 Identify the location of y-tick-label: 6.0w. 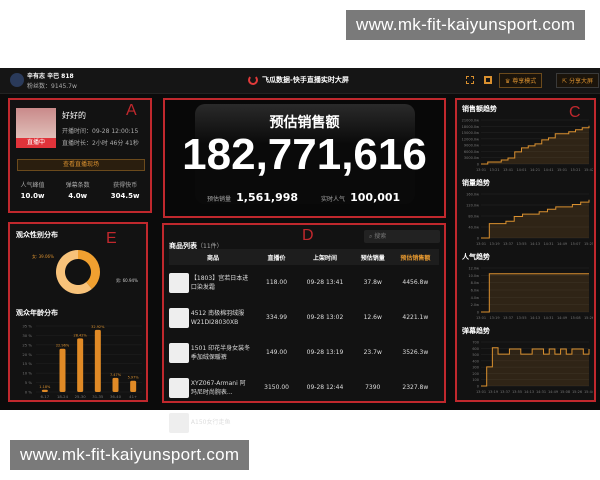
(475, 291).